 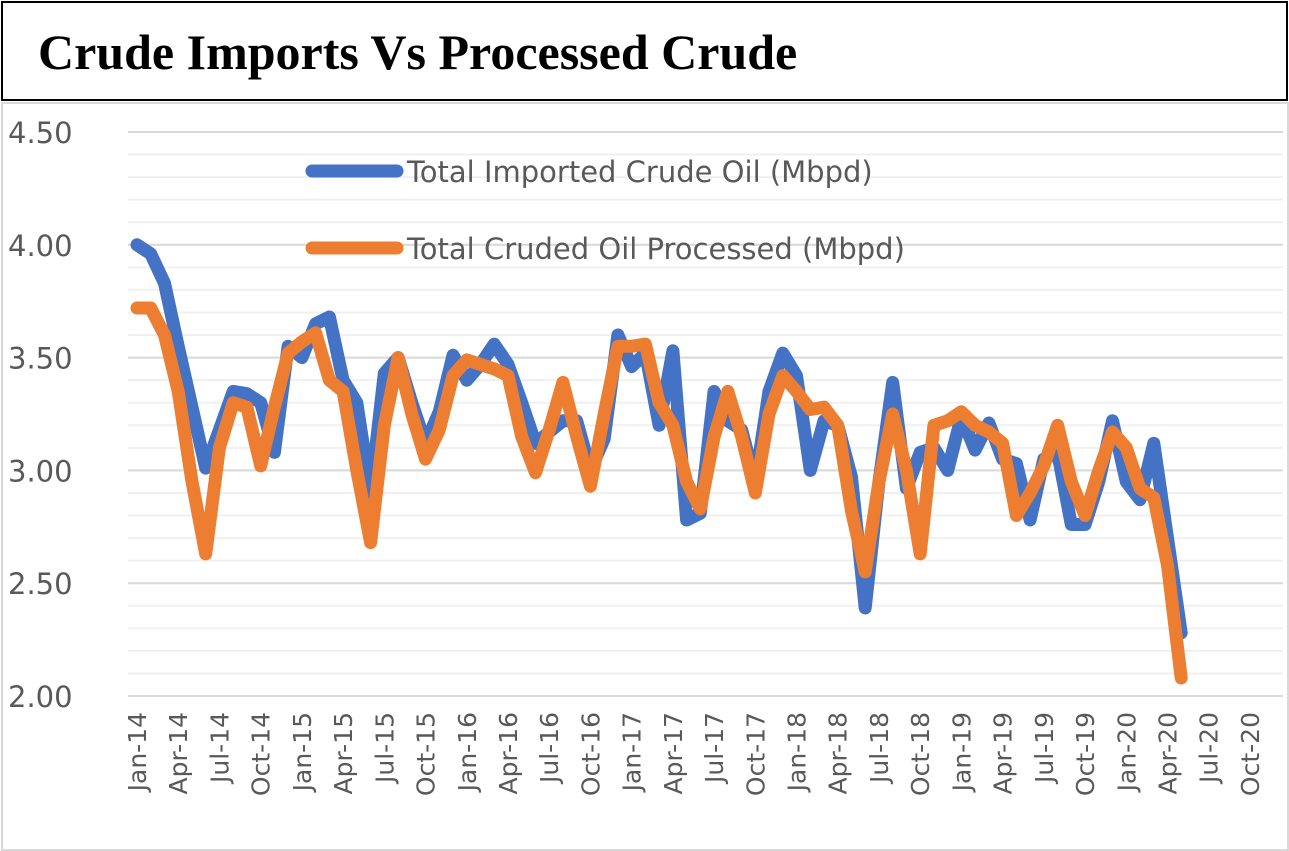 I want to click on x-tick-label: Oct-14, so click(x=261, y=754).